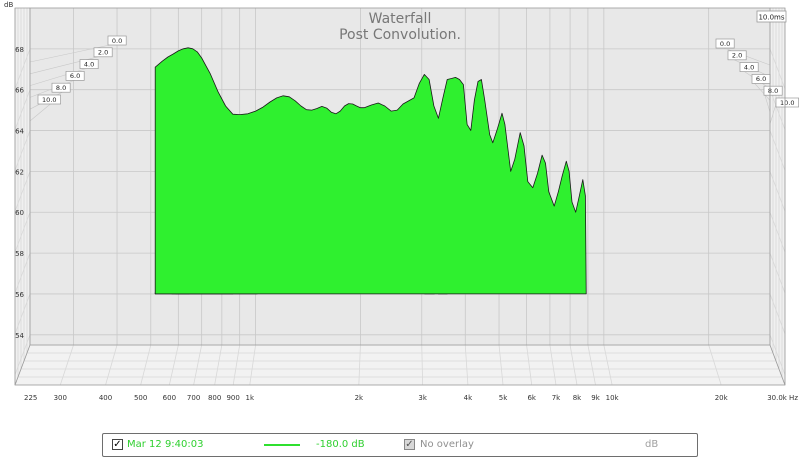  Describe the element at coordinates (19, 213) in the screenshot. I see `y-tick-label: 60` at that location.